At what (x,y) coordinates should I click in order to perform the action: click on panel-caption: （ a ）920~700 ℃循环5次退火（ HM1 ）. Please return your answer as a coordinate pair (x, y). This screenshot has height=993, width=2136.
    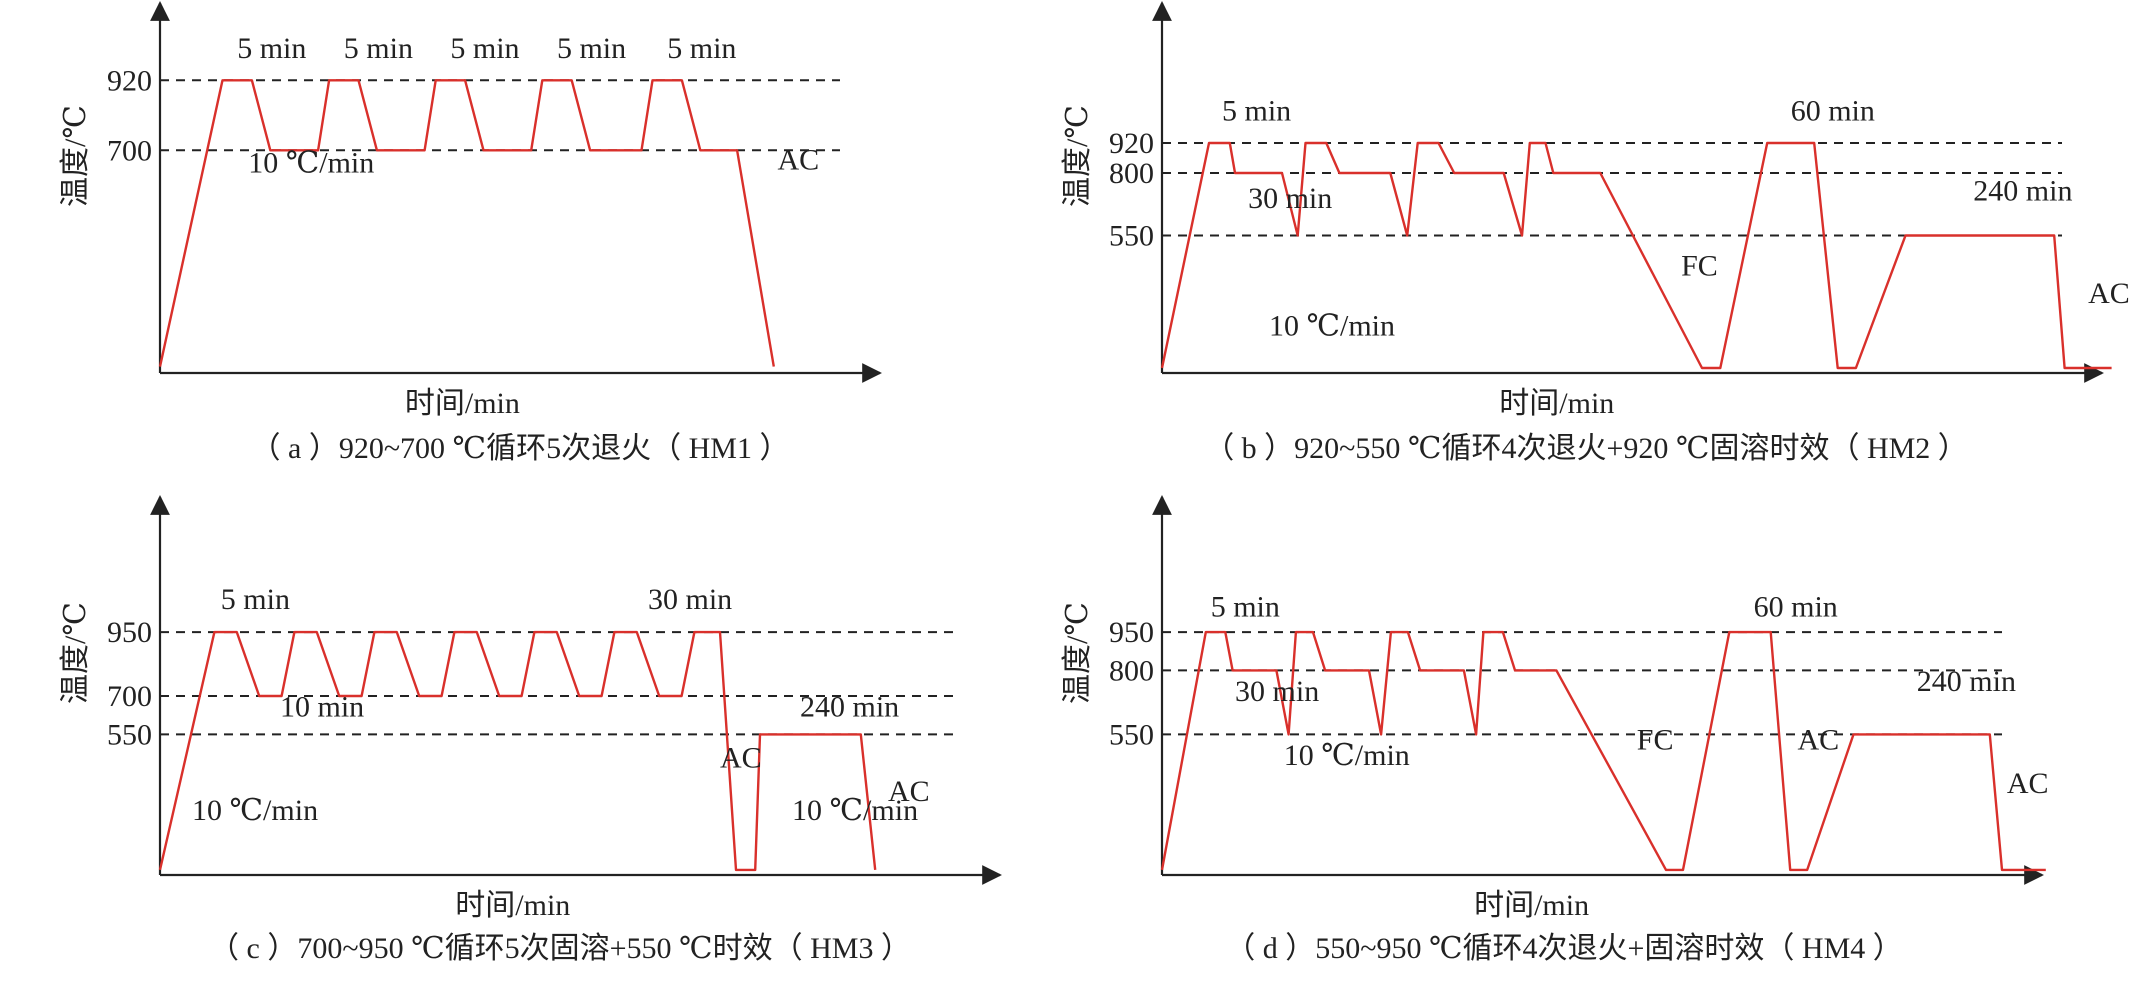
    Looking at the image, I should click on (520, 448).